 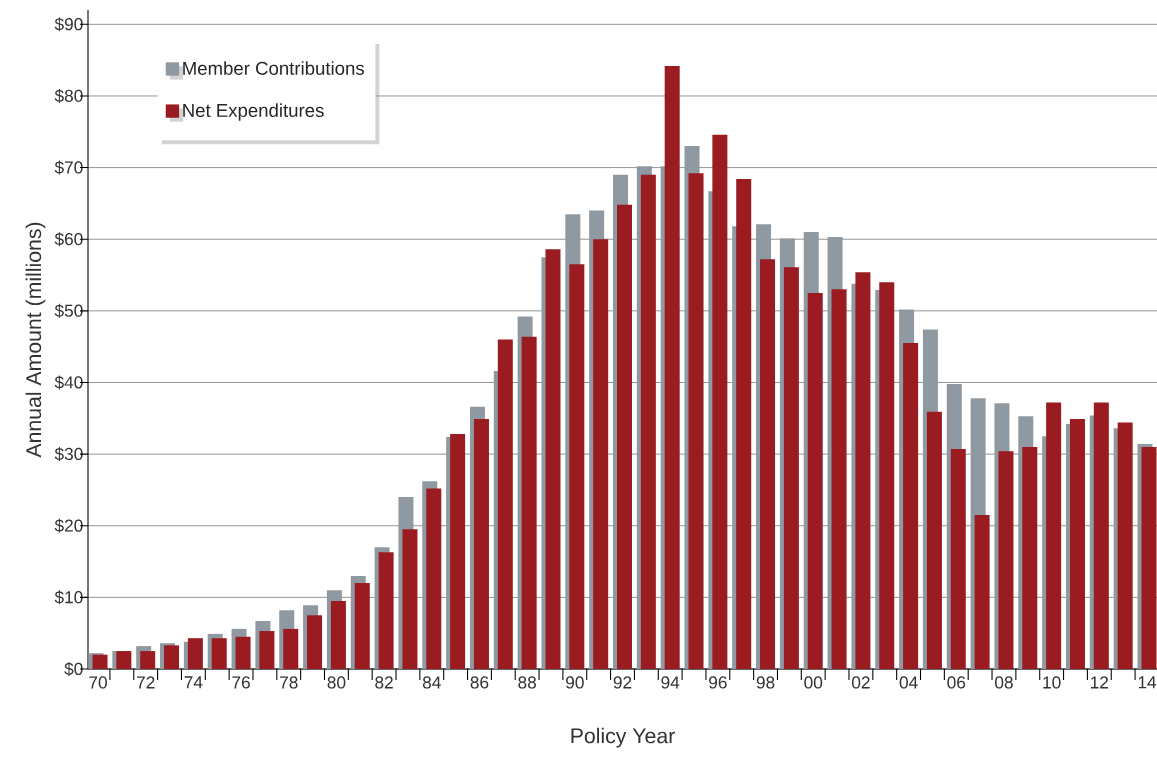 I want to click on y-tick-label: $90, so click(x=68, y=24).